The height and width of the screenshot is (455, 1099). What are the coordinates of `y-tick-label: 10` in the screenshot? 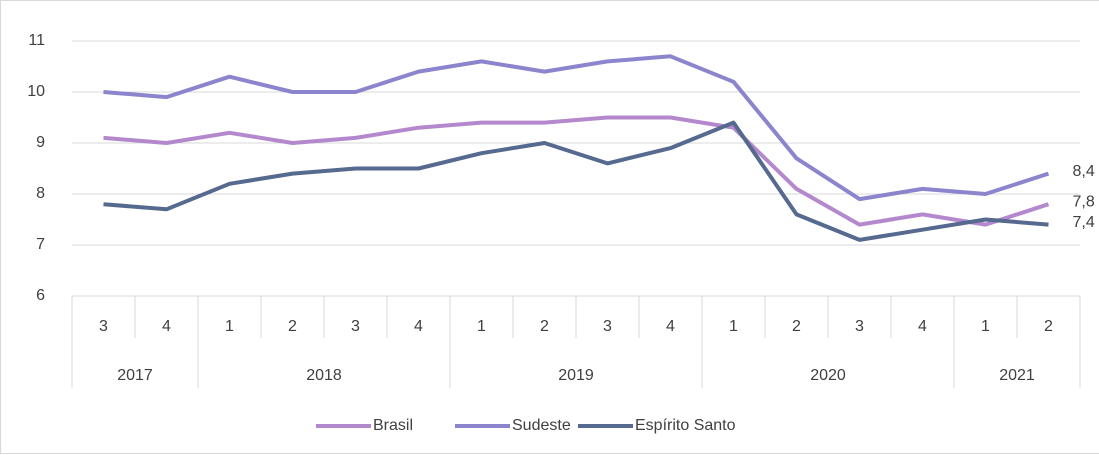 It's located at (36, 91).